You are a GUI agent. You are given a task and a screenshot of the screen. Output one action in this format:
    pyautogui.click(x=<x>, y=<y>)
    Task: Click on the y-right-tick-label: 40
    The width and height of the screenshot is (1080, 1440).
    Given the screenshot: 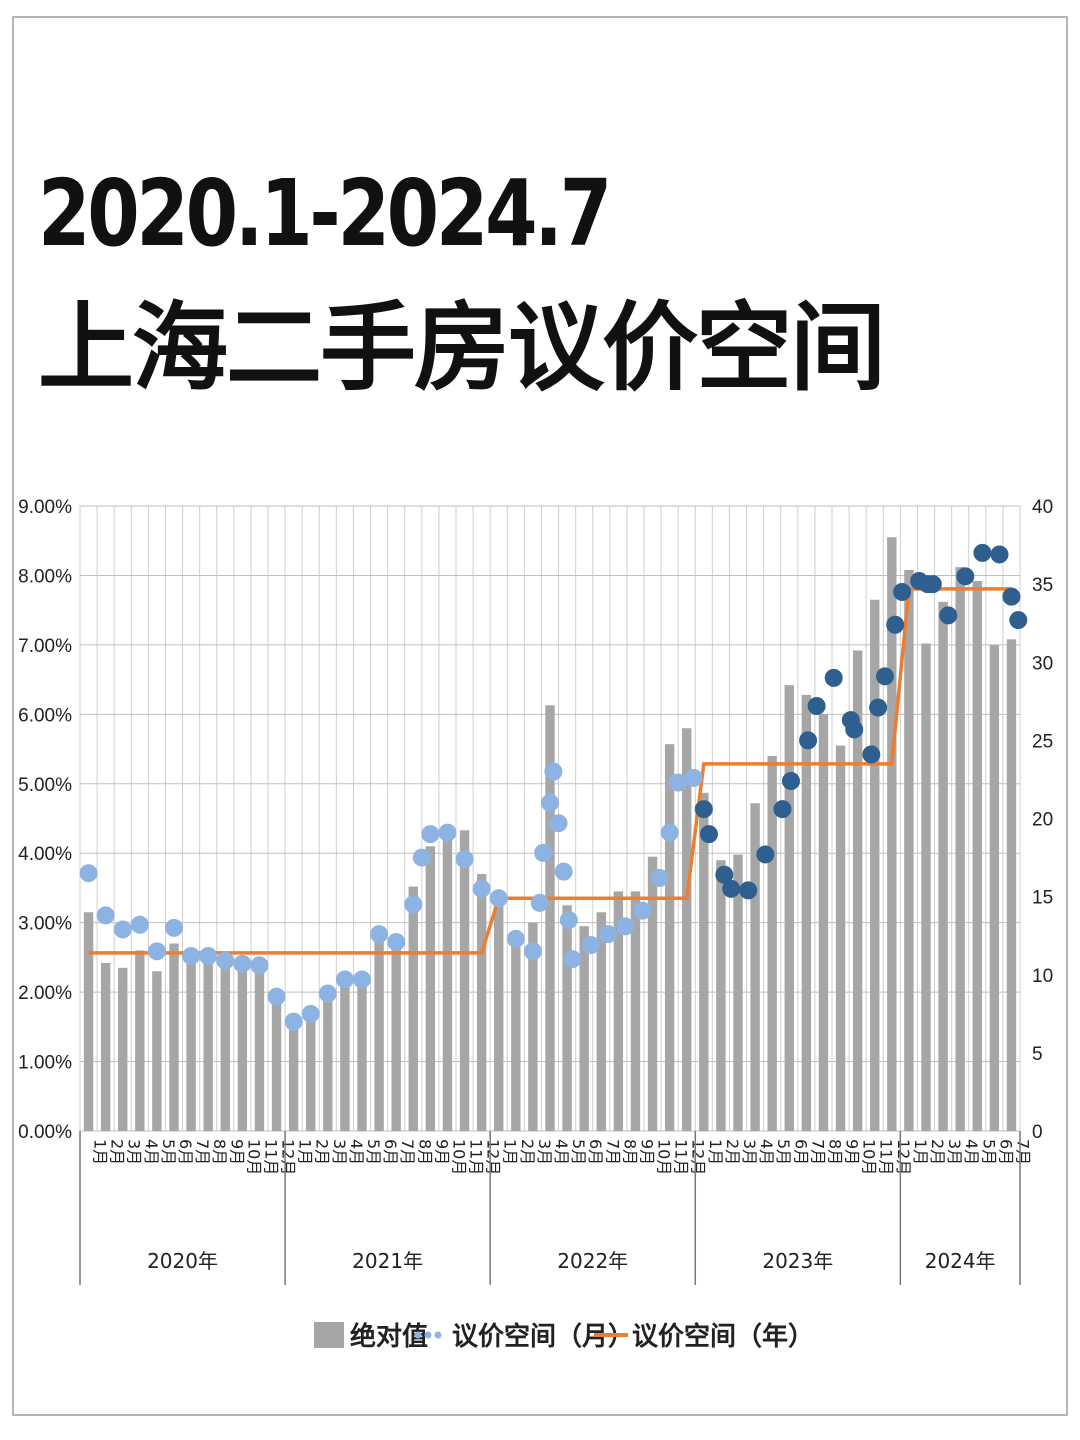 What is the action you would take?
    pyautogui.click(x=1042, y=507)
    